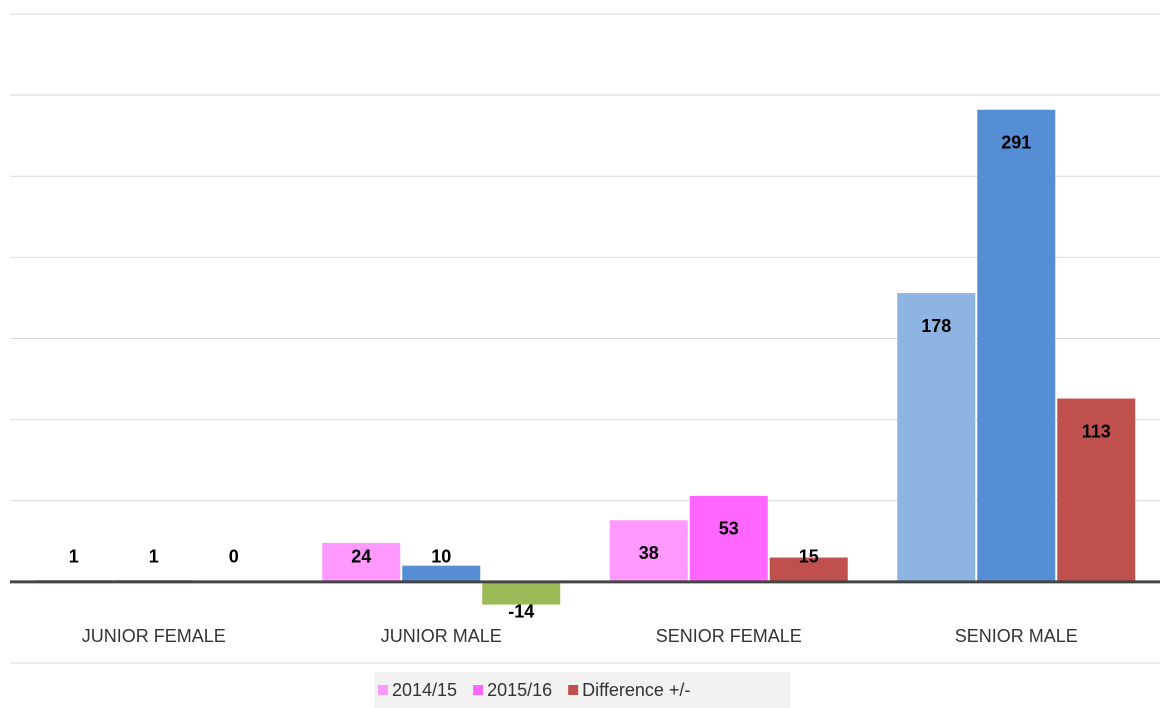 This screenshot has width=1160, height=708. What do you see at coordinates (154, 636) in the screenshot?
I see `x-tick-label: JUNIOR FEMALE` at bounding box center [154, 636].